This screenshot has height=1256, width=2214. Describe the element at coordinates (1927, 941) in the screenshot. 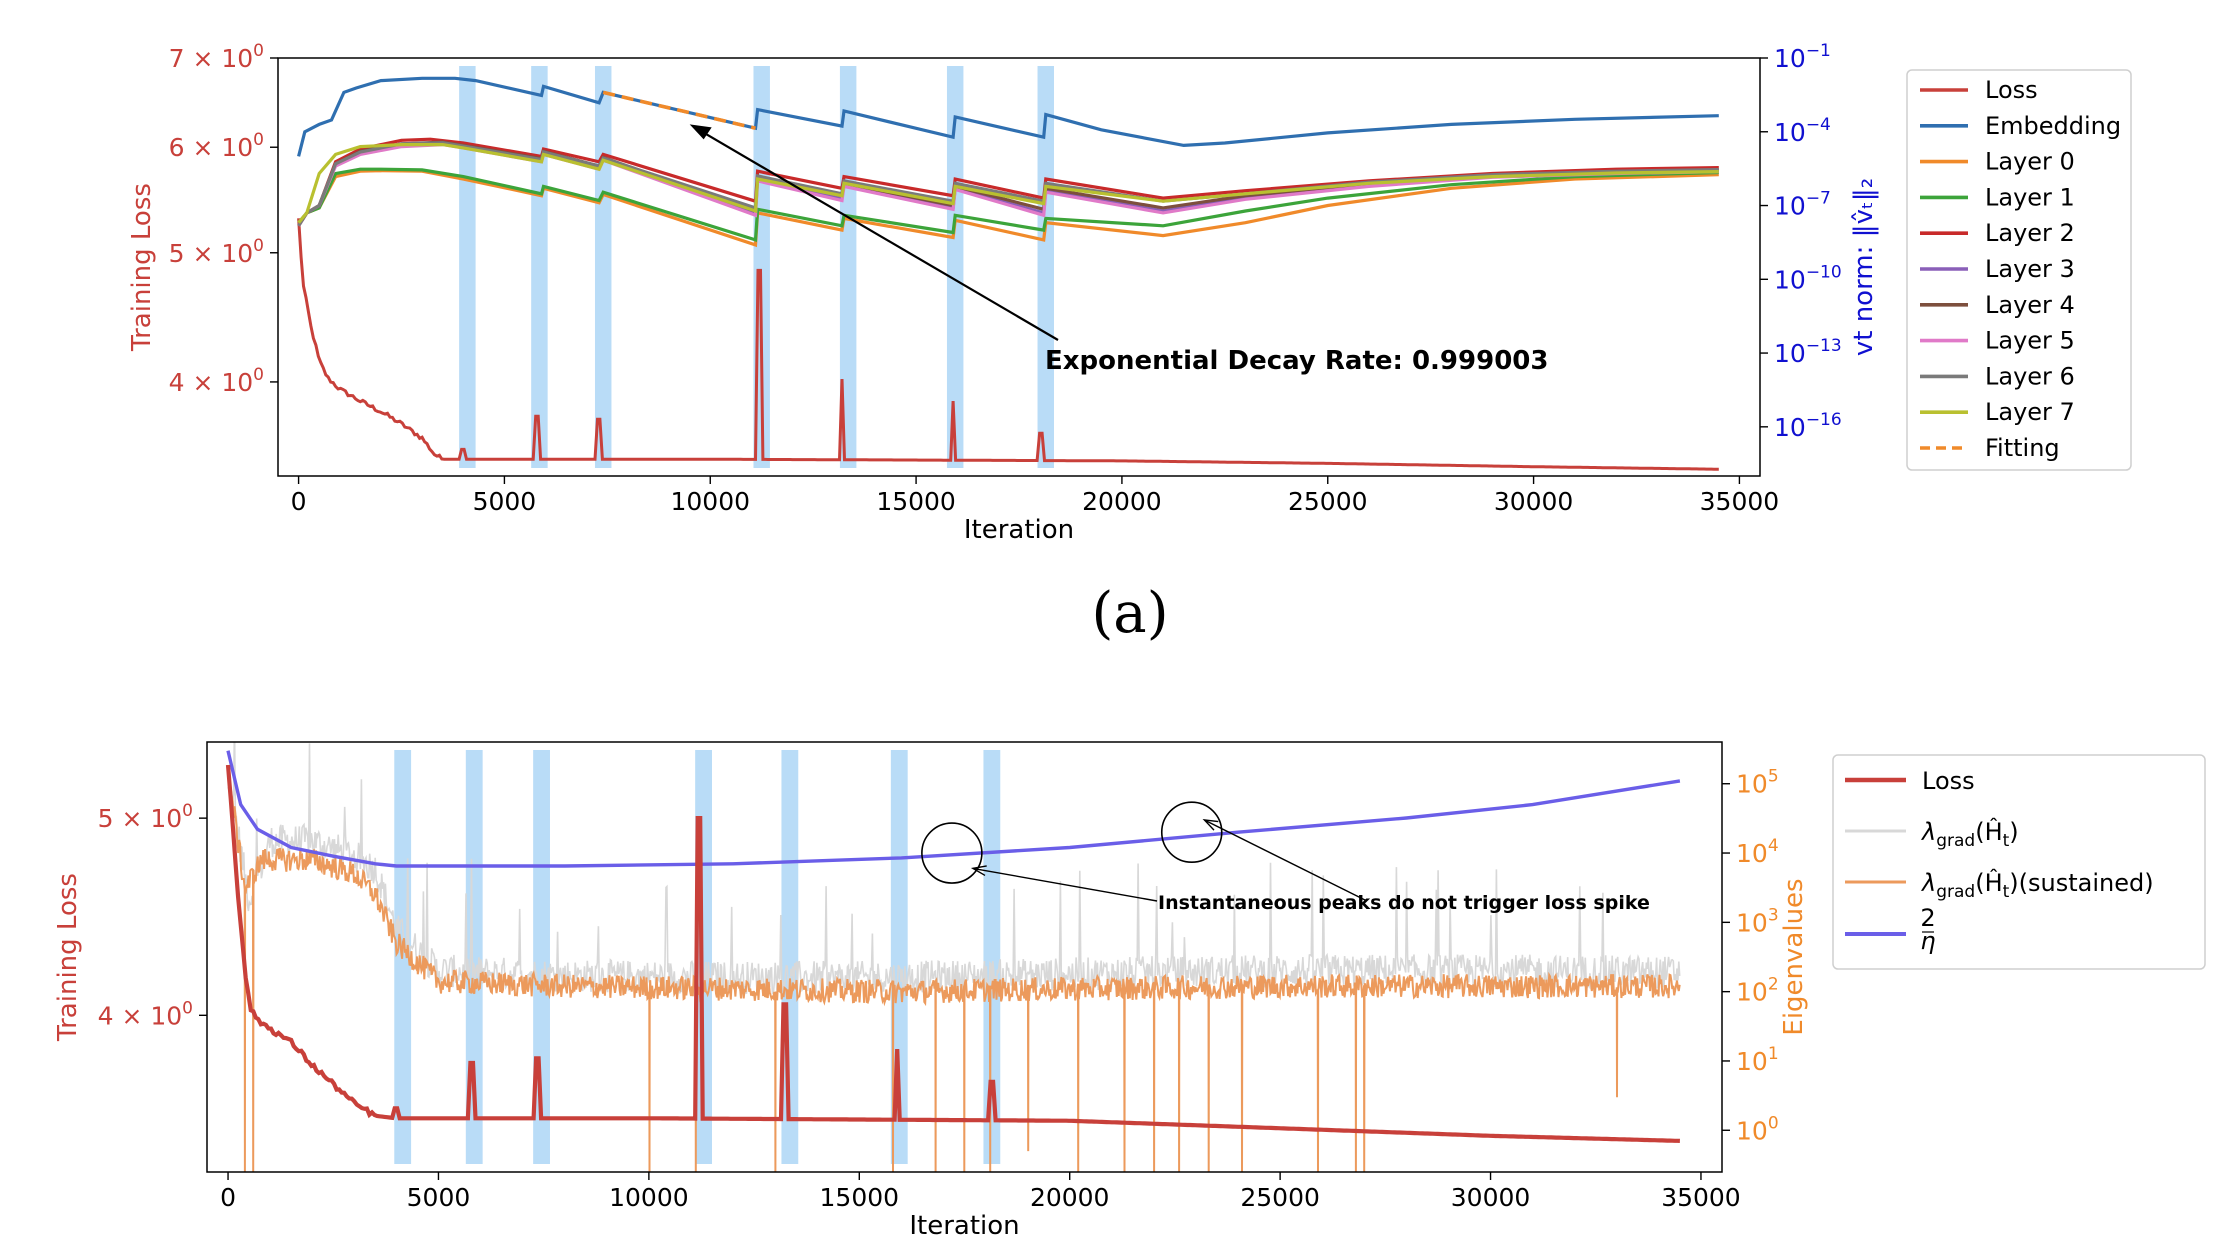

I see `legend-fraction-denominator: η` at that location.